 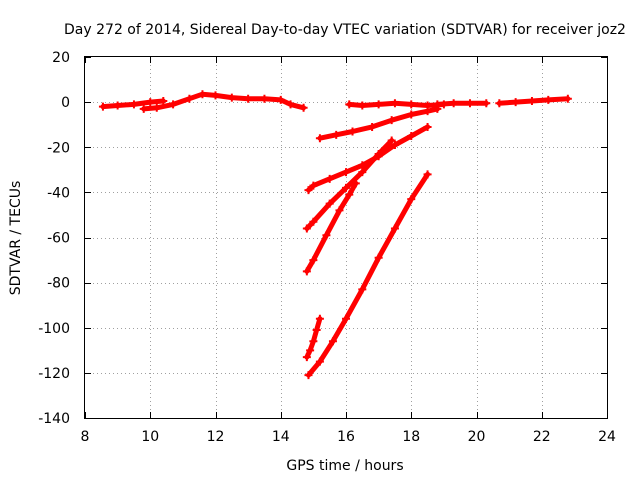 What do you see at coordinates (411, 437) in the screenshot?
I see `x-tick-label: 18` at bounding box center [411, 437].